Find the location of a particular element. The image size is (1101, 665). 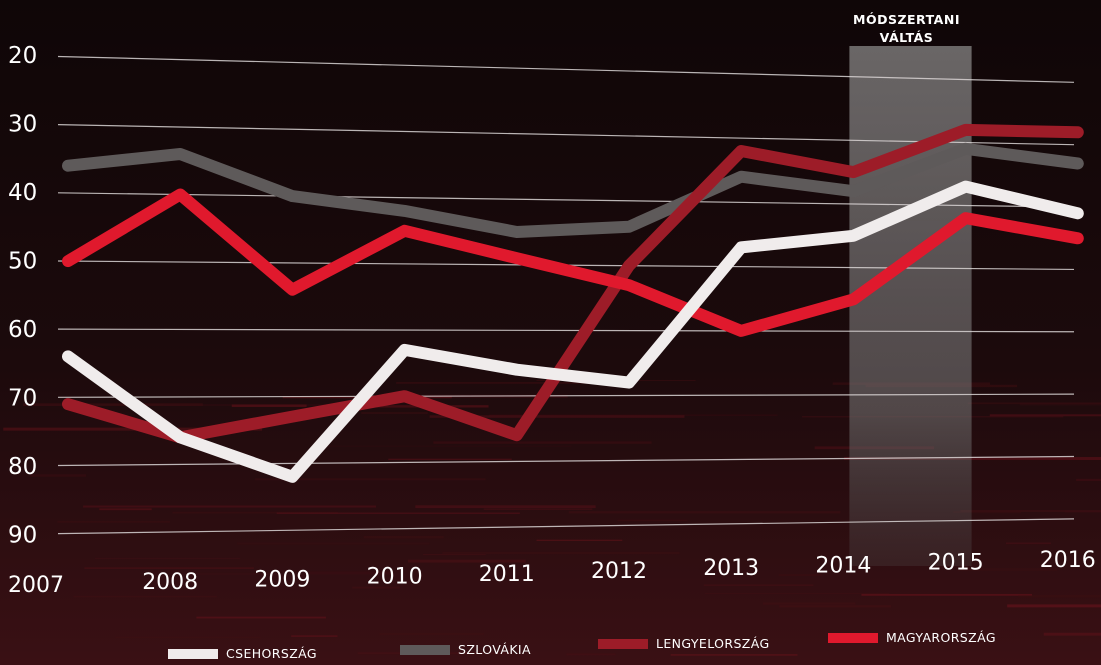

y-tick-label: 40 is located at coordinates (22, 193).